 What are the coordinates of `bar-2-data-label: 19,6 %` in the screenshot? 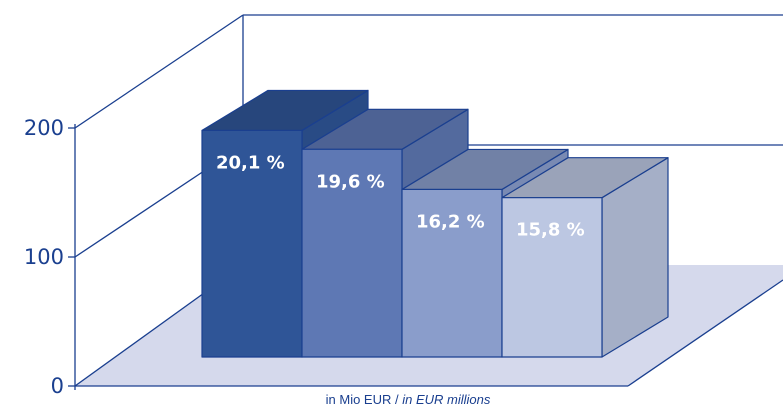 It's located at (350, 181).